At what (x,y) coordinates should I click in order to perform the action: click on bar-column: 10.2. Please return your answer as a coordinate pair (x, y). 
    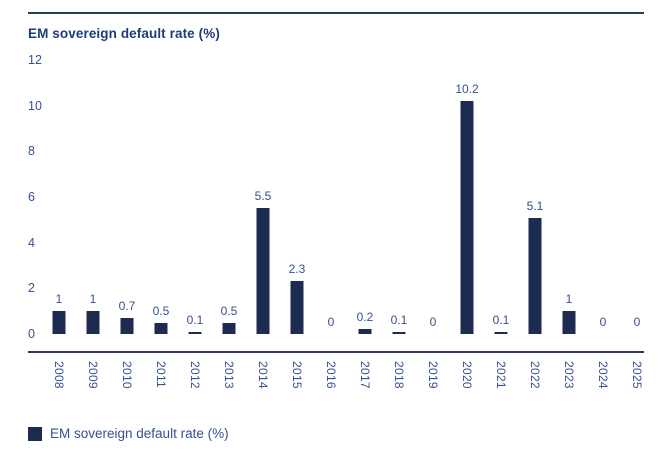
    Looking at the image, I should click on (467, 197).